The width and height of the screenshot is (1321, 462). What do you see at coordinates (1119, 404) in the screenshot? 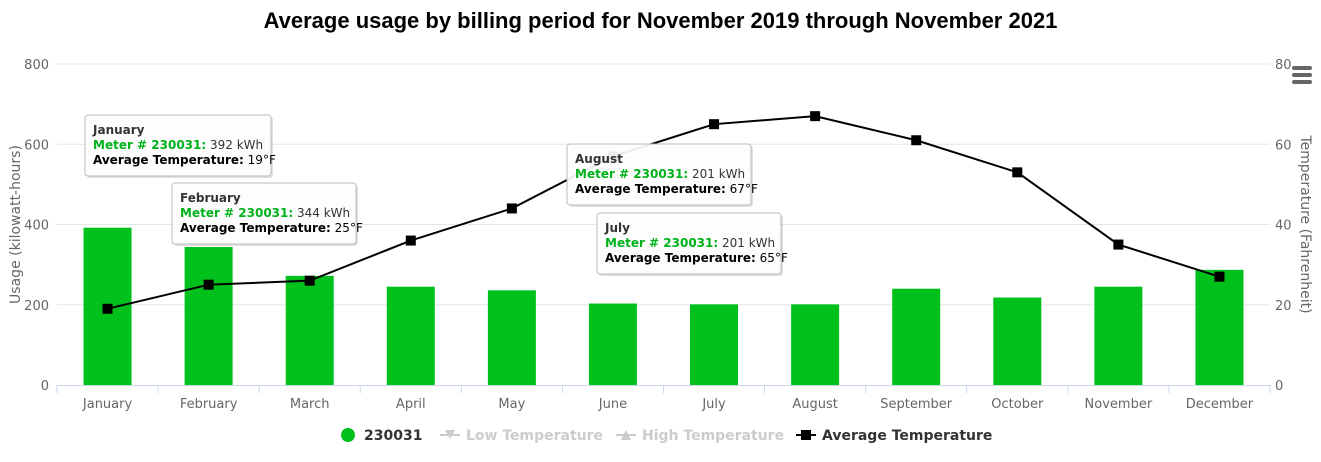
I see `x-tick-label: November` at bounding box center [1119, 404].